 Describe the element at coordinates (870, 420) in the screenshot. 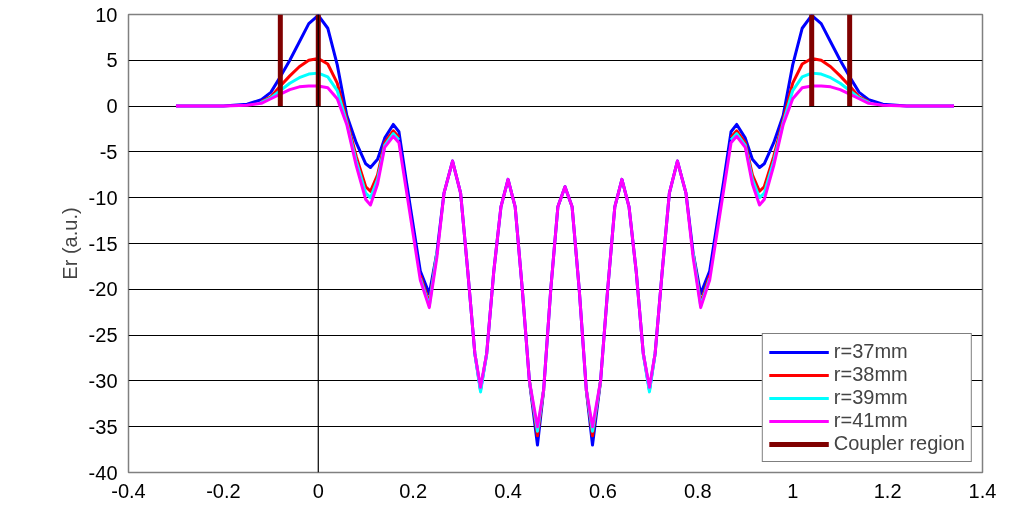

I see `legend-label: r=41mm` at that location.